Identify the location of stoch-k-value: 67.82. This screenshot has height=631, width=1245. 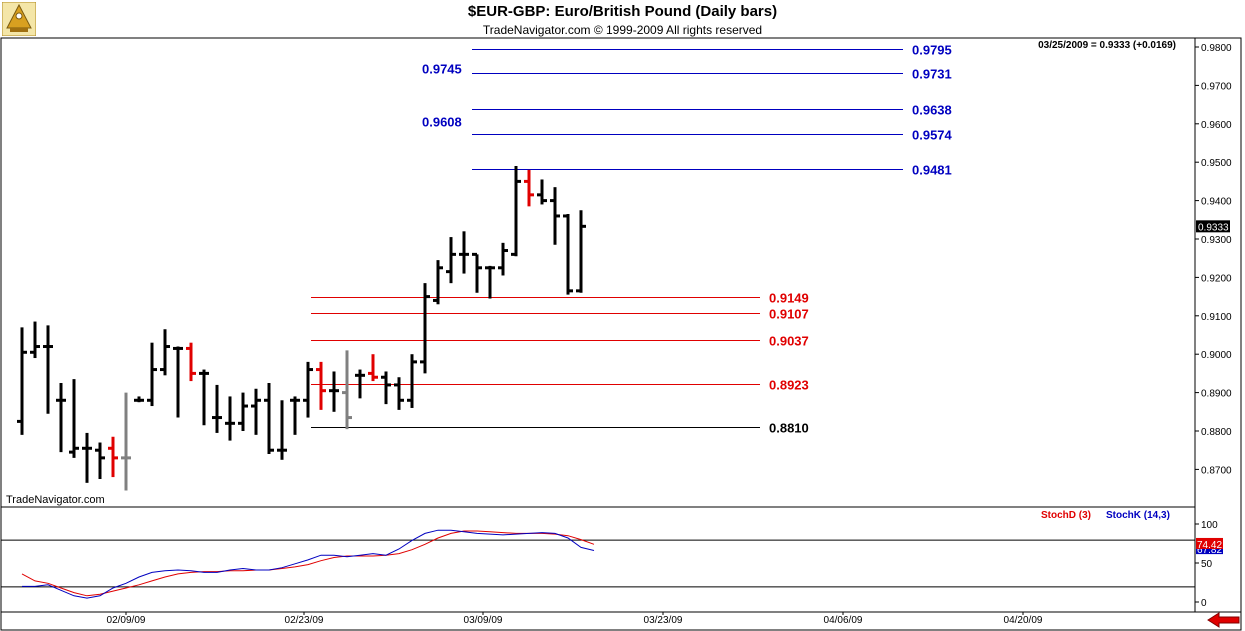
(1209, 550).